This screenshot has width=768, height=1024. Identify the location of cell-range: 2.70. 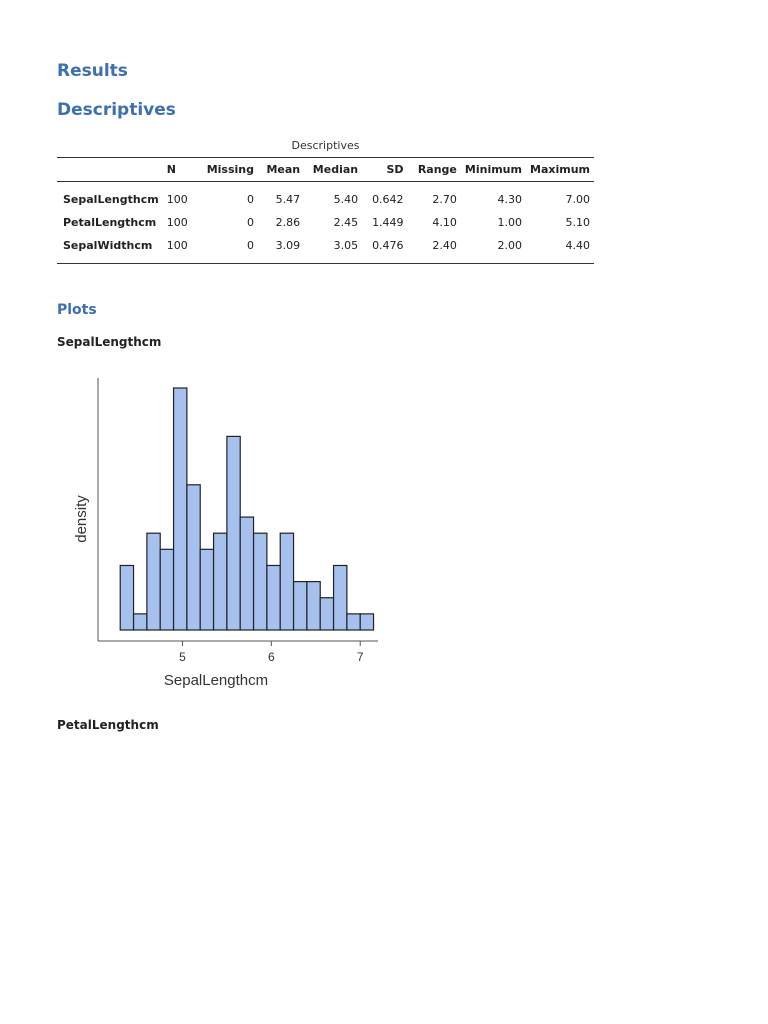
(444, 199).